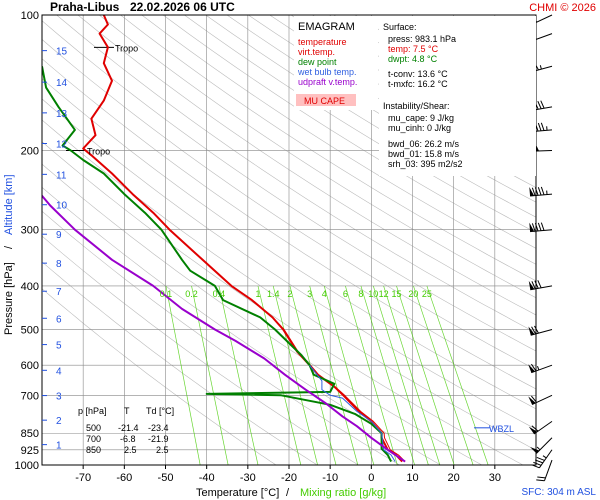  I want to click on mixing-ratio-label: 6, so click(345, 294).